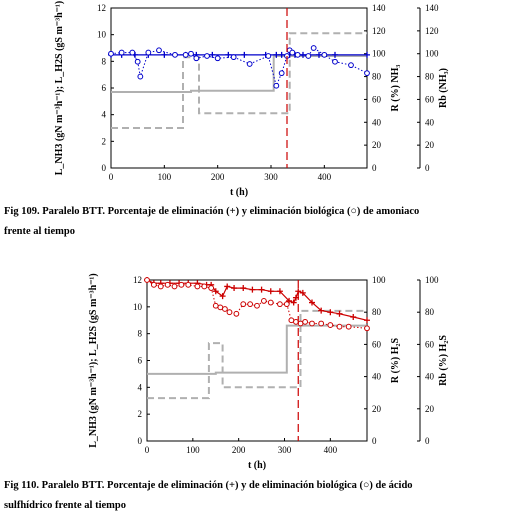 This screenshot has height=528, width=521. Describe the element at coordinates (430, 344) in the screenshot. I see `y-right2-tick-label: 60` at that location.